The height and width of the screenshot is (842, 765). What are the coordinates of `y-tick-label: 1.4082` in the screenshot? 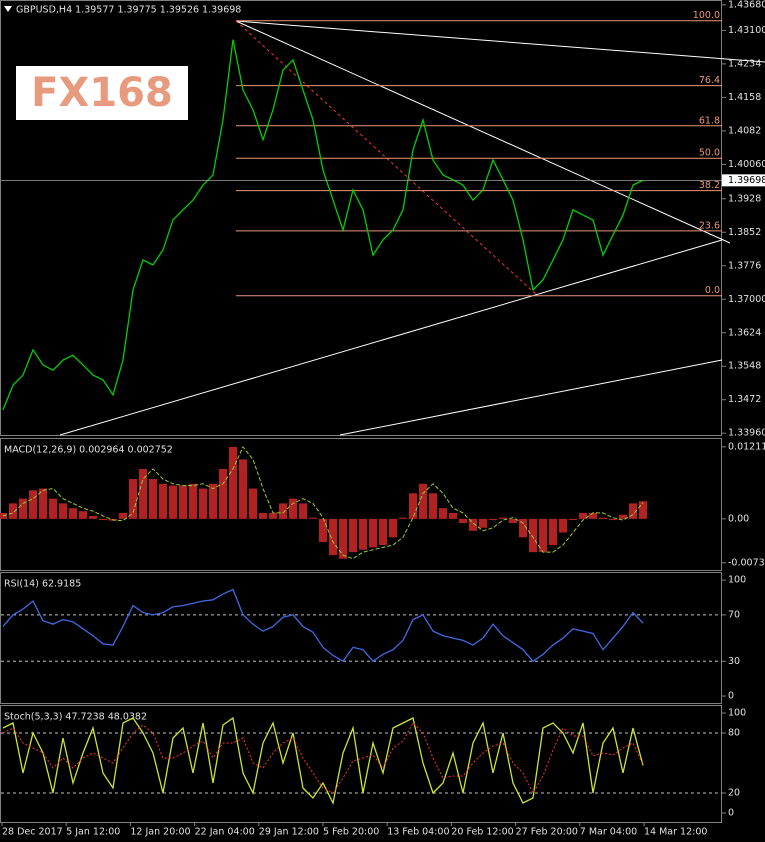 It's located at (744, 130).